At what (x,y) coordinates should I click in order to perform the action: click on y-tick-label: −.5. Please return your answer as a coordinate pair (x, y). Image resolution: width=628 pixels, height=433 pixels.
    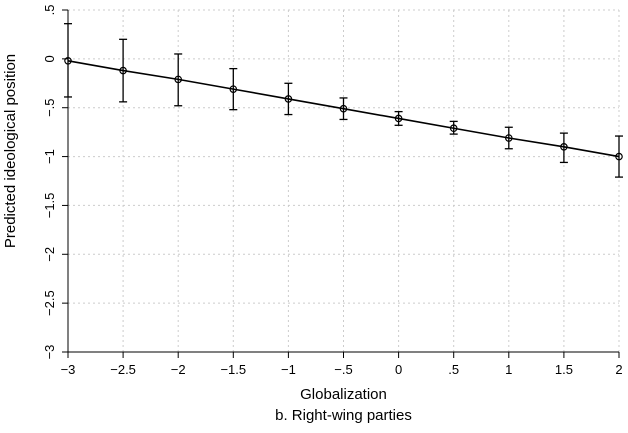
    Looking at the image, I should click on (49, 107).